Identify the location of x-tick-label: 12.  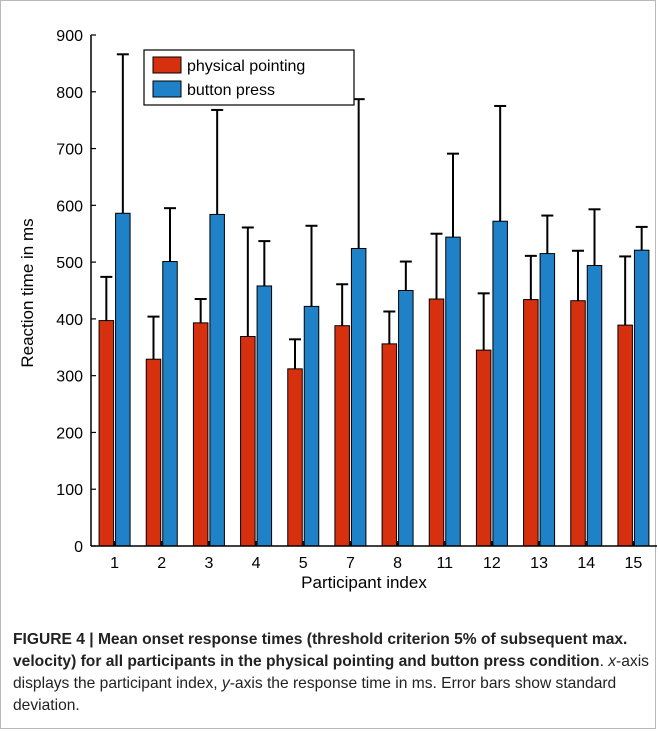
(492, 563).